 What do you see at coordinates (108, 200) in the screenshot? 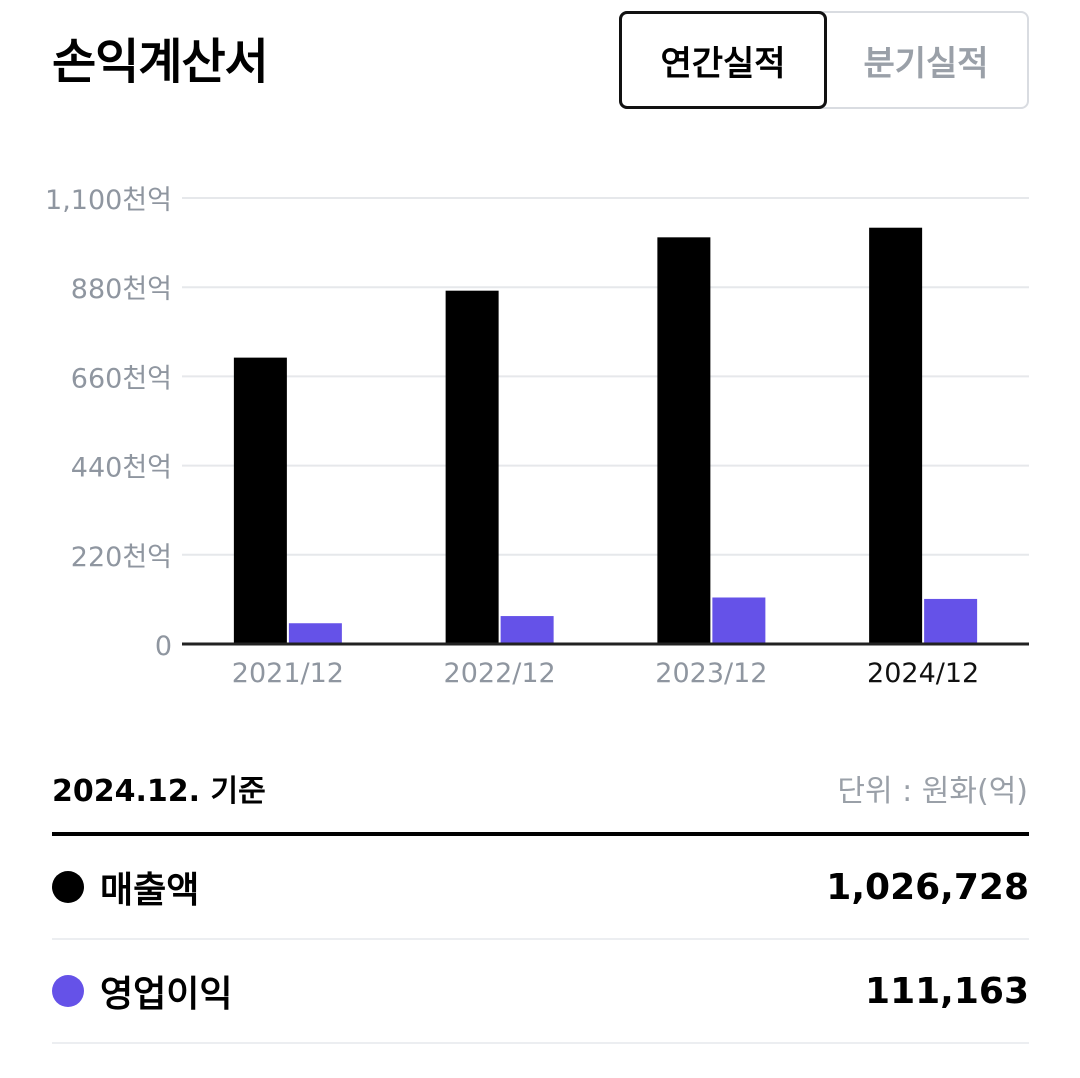
I see `y-tick-label: 1,100천억` at bounding box center [108, 200].